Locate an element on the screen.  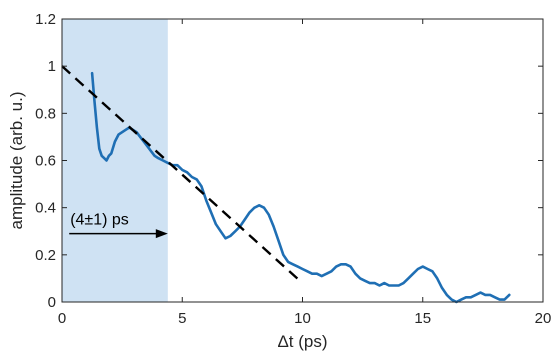
x-tick-label: 20 is located at coordinates (543, 318).